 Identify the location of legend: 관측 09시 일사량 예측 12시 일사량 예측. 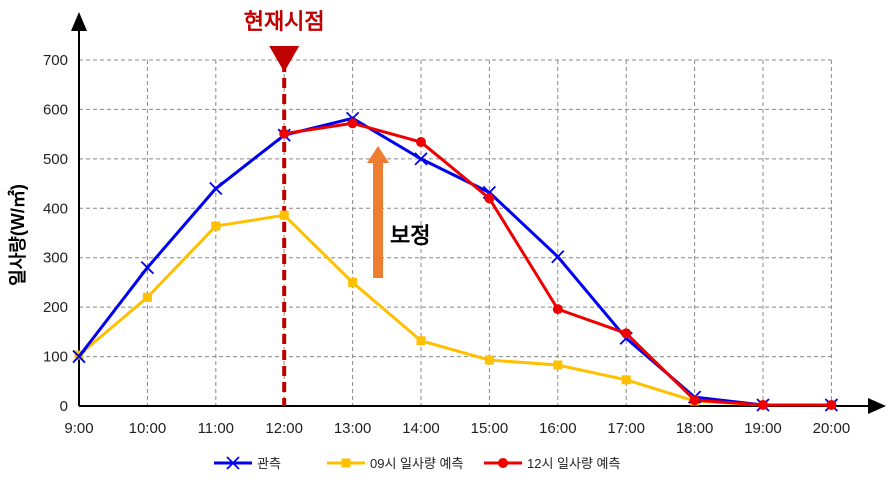
(417, 463).